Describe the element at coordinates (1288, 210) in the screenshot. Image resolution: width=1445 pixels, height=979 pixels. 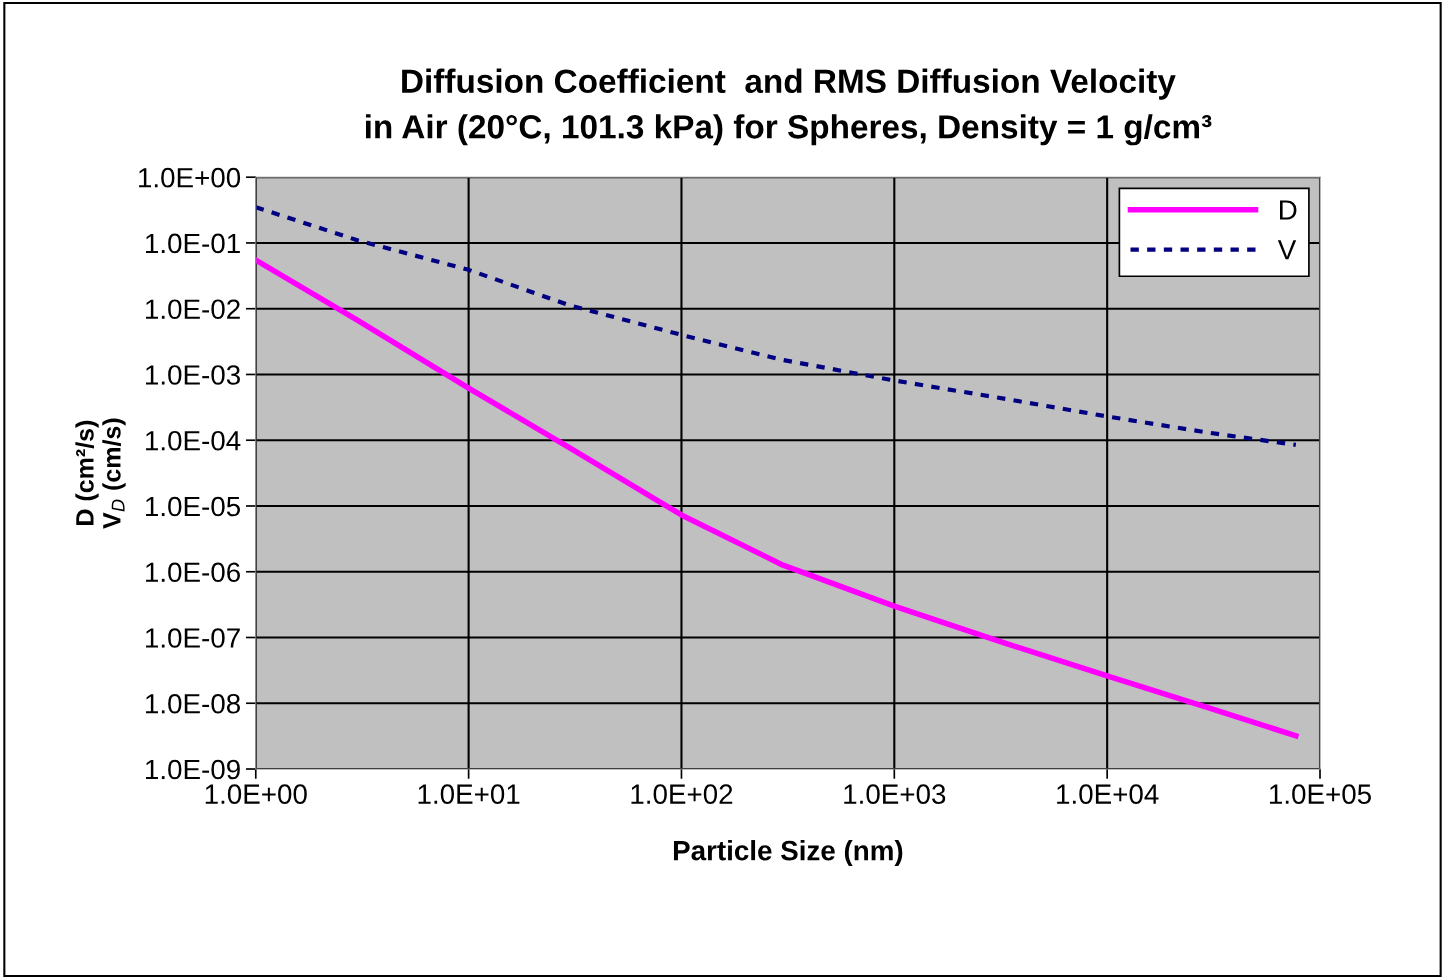
I see `legend-label: D` at that location.